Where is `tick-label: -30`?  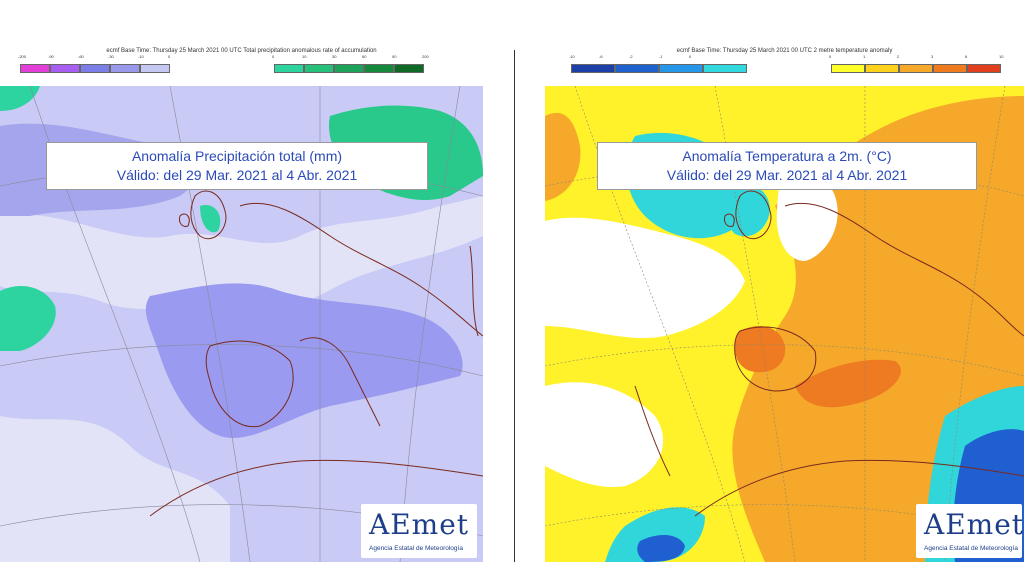 tick-label: -30 is located at coordinates (111, 56).